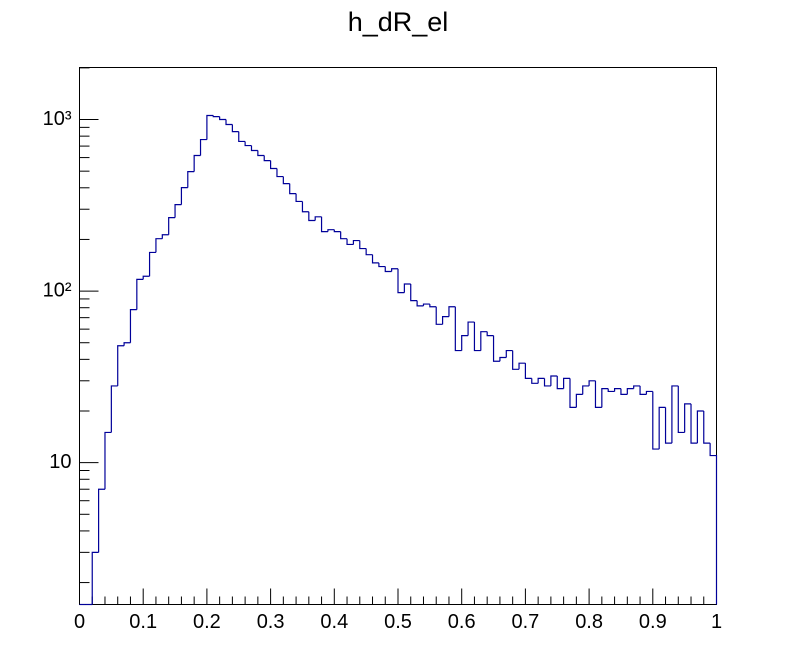 This screenshot has height=672, width=796. Describe the element at coordinates (653, 622) in the screenshot. I see `x-tick-label: 0.9` at that location.